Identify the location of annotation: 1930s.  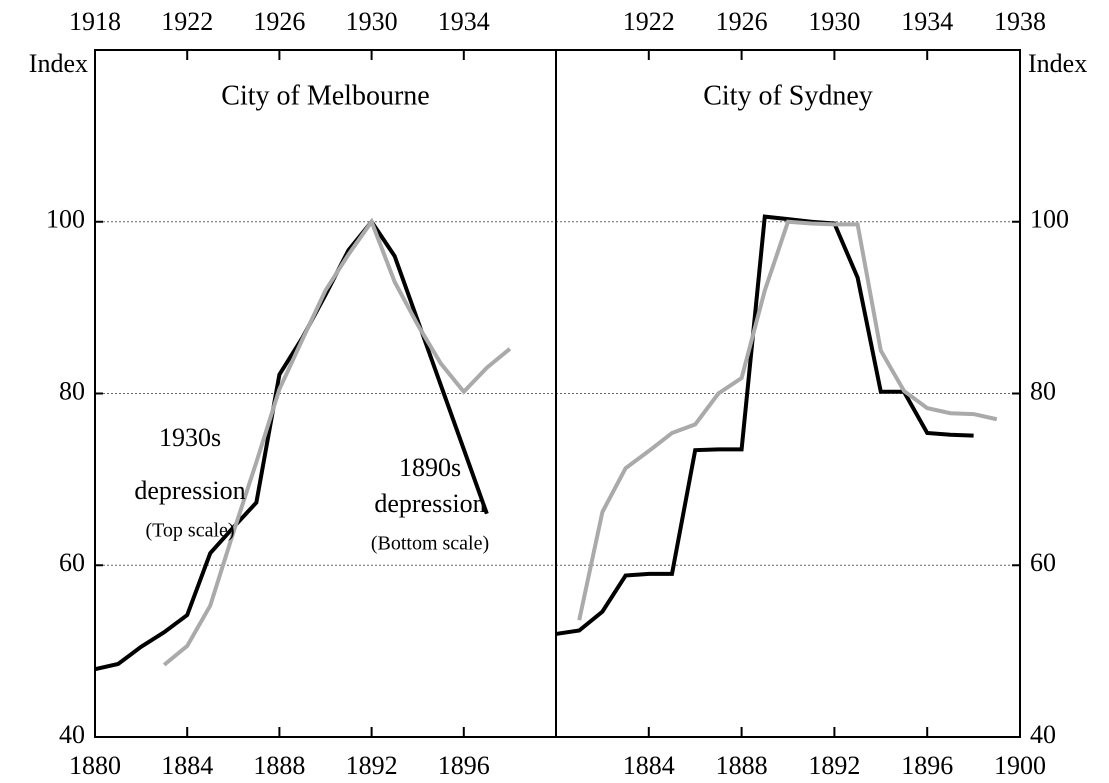
(190, 437).